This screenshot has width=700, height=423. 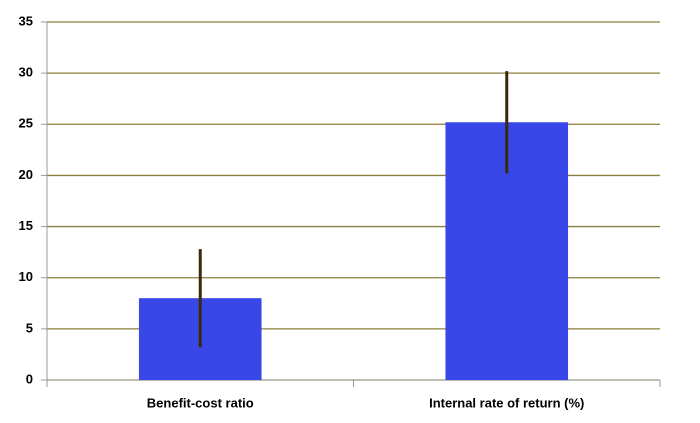 I want to click on y-tick-label: 10, so click(x=26, y=276).